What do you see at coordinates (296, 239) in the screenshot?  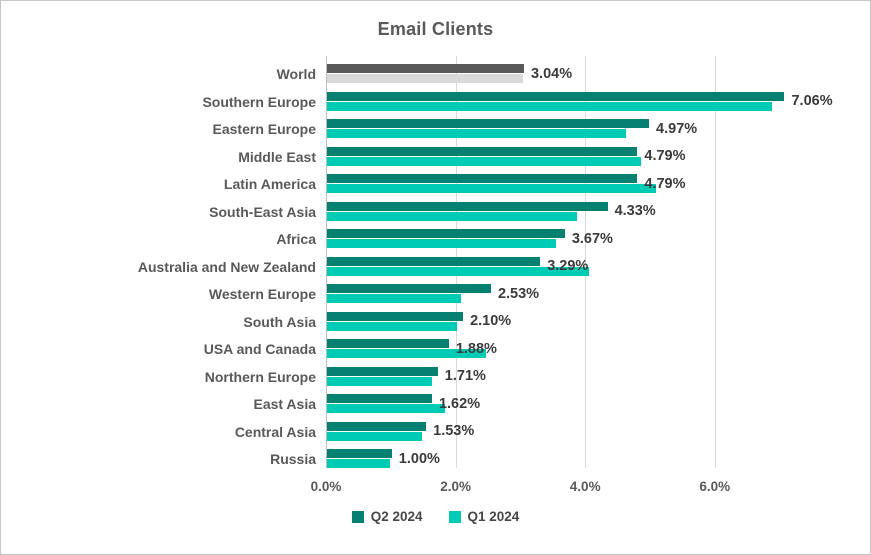 I see `category-label-africa: Africa` at bounding box center [296, 239].